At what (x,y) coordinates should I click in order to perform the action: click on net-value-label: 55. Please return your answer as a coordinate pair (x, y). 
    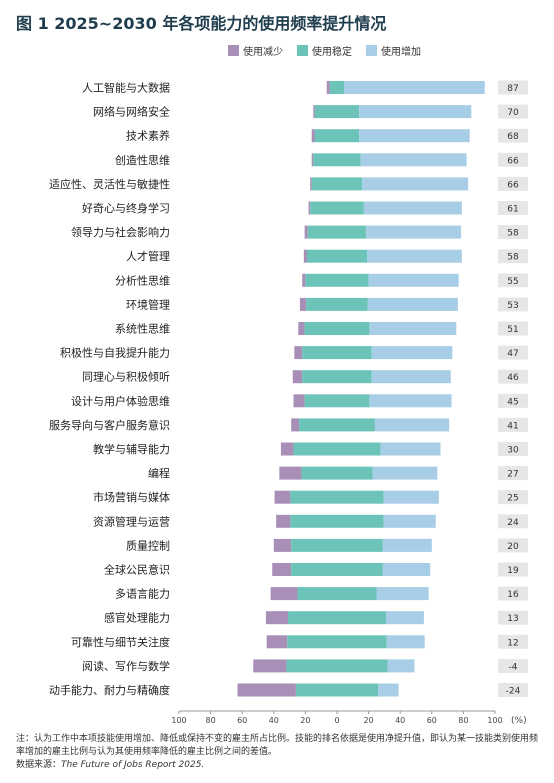
    Looking at the image, I should click on (512, 282).